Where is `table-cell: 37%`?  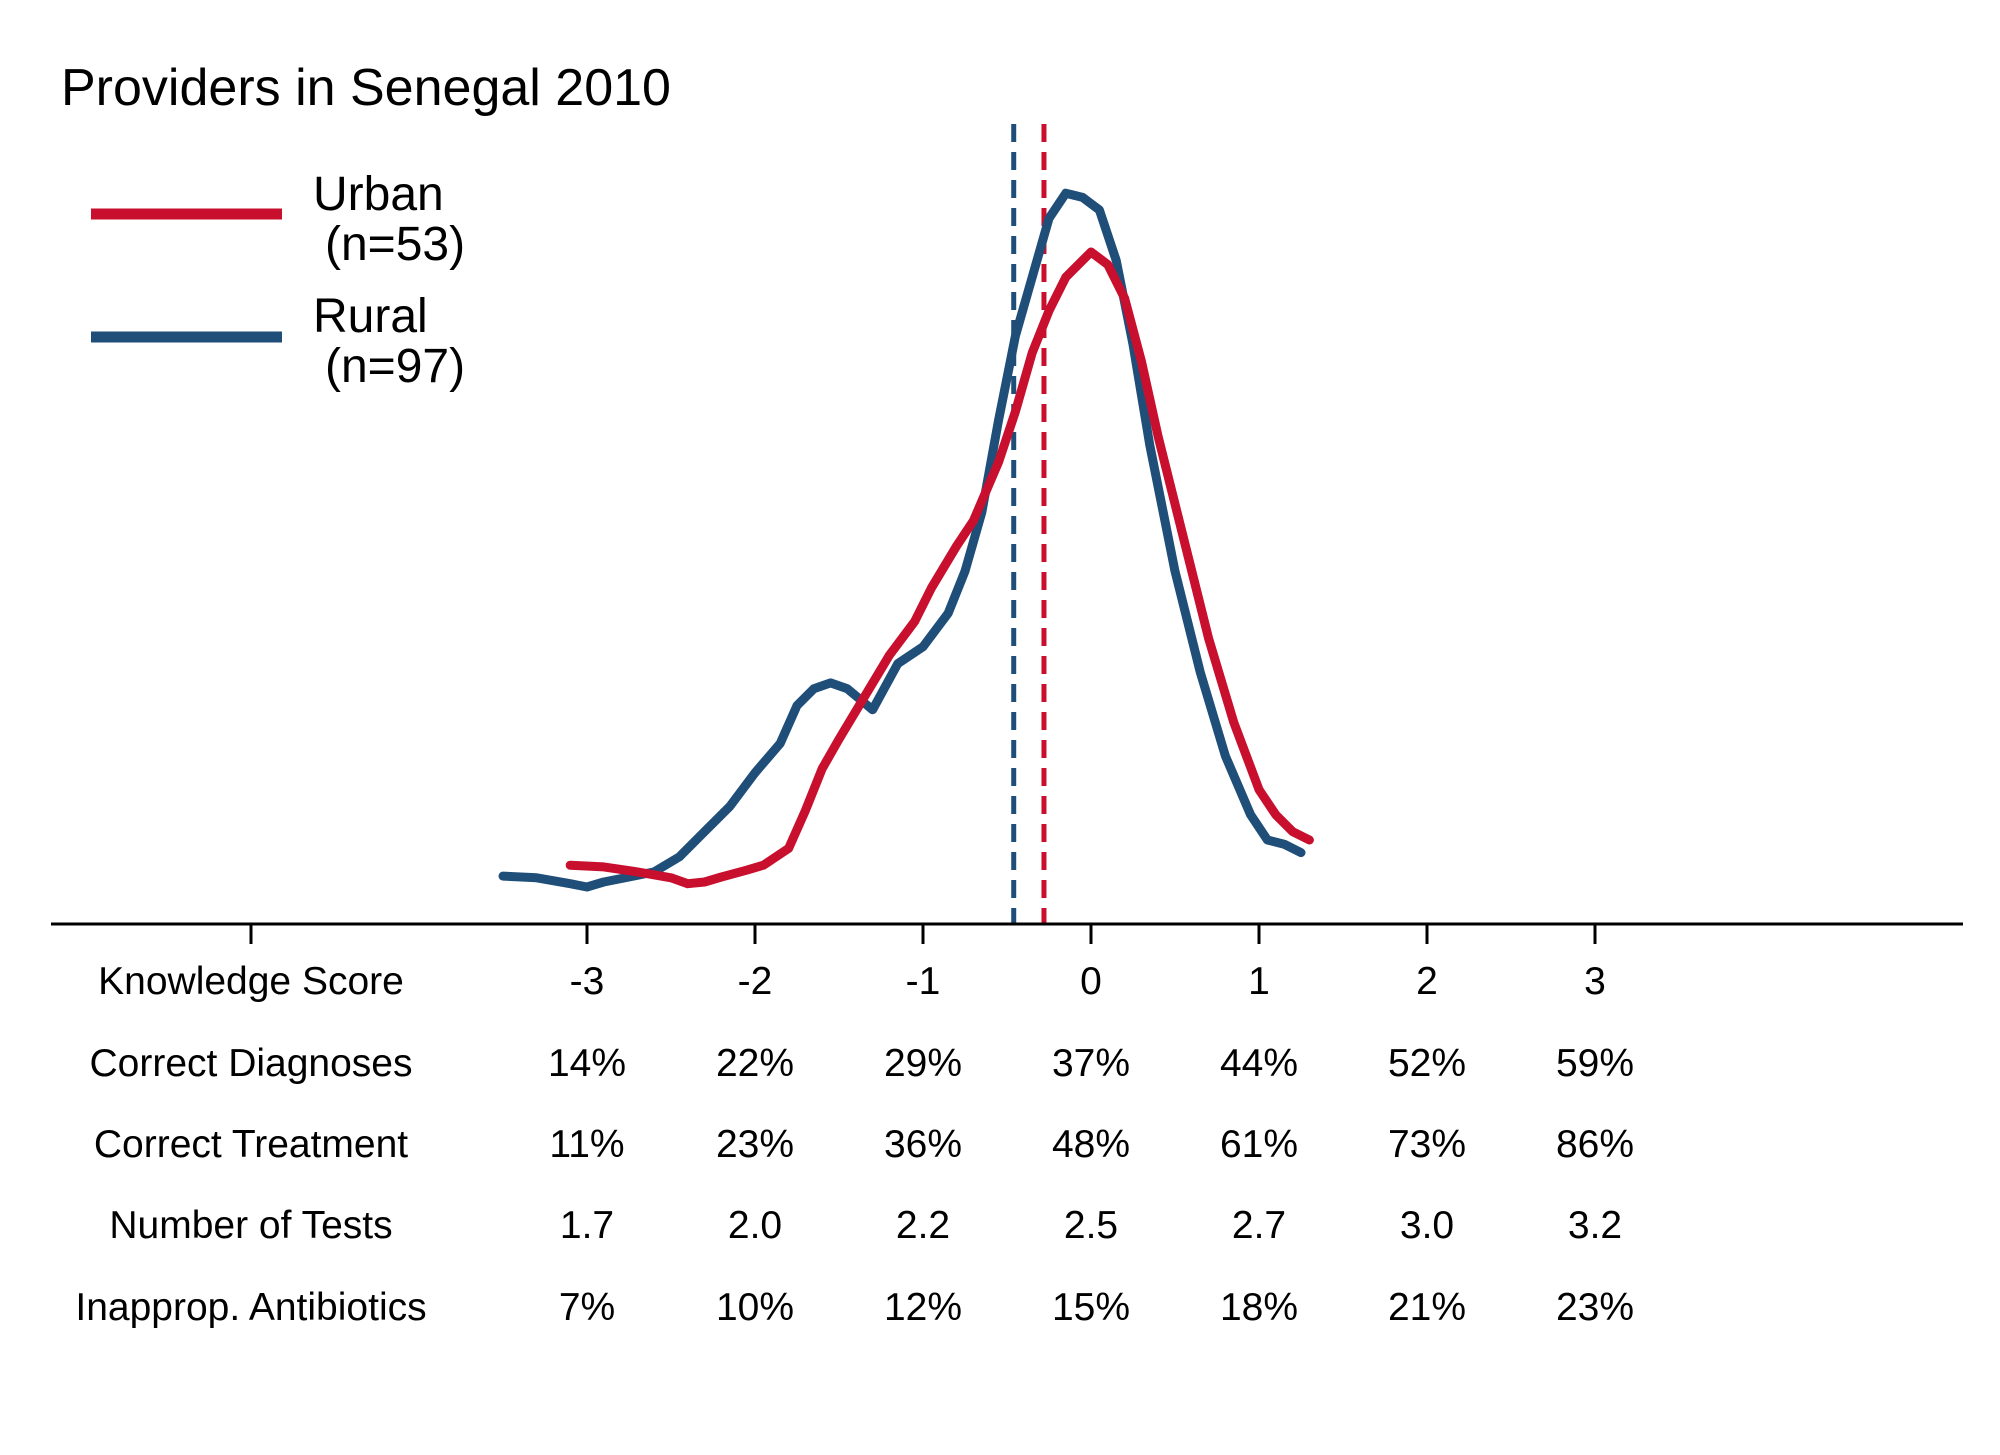
table-cell: 37% is located at coordinates (1091, 1063).